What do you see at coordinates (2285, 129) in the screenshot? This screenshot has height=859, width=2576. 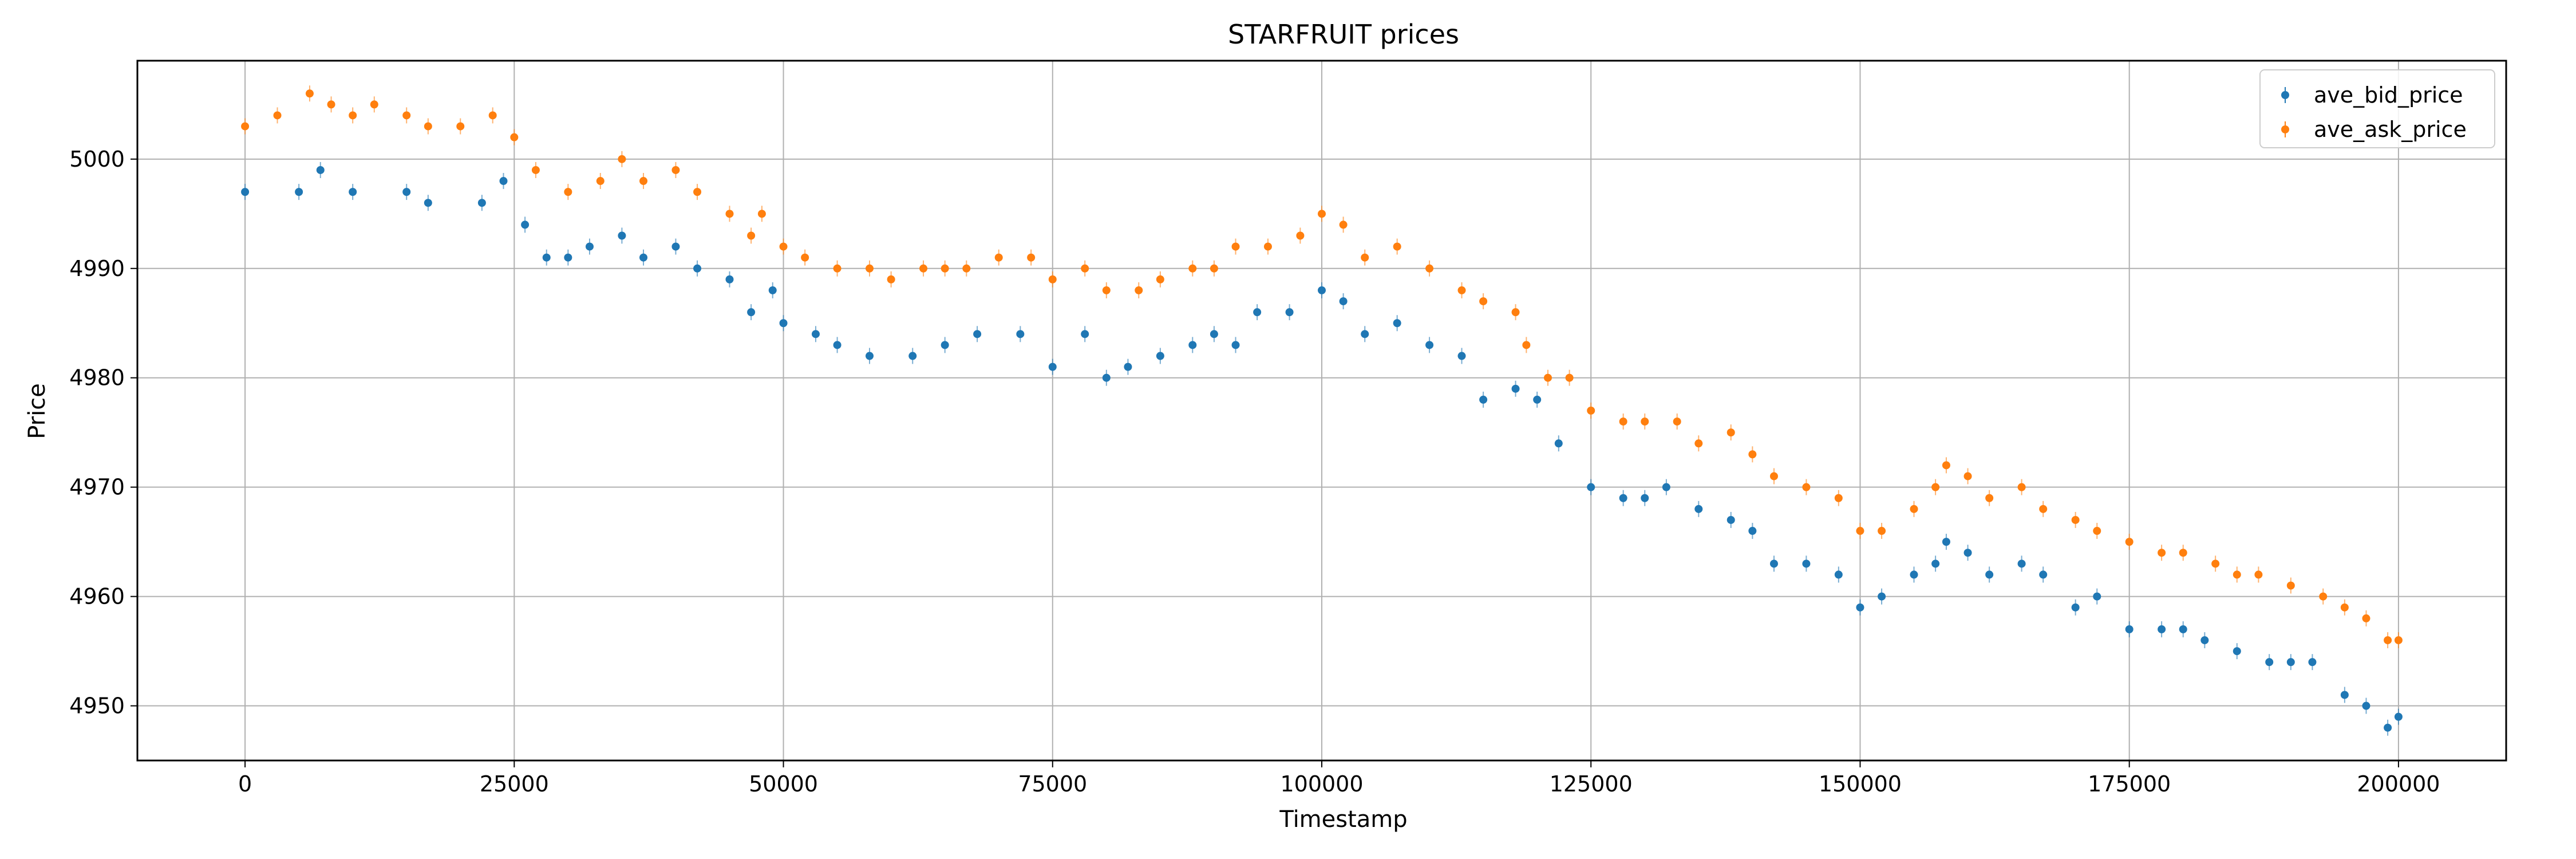 I see `legend-marker` at bounding box center [2285, 129].